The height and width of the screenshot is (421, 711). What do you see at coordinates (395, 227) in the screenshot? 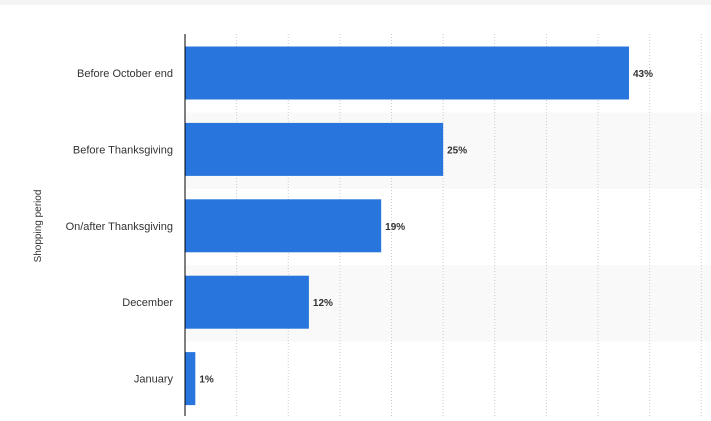
I see `value-label: 19%` at bounding box center [395, 227].